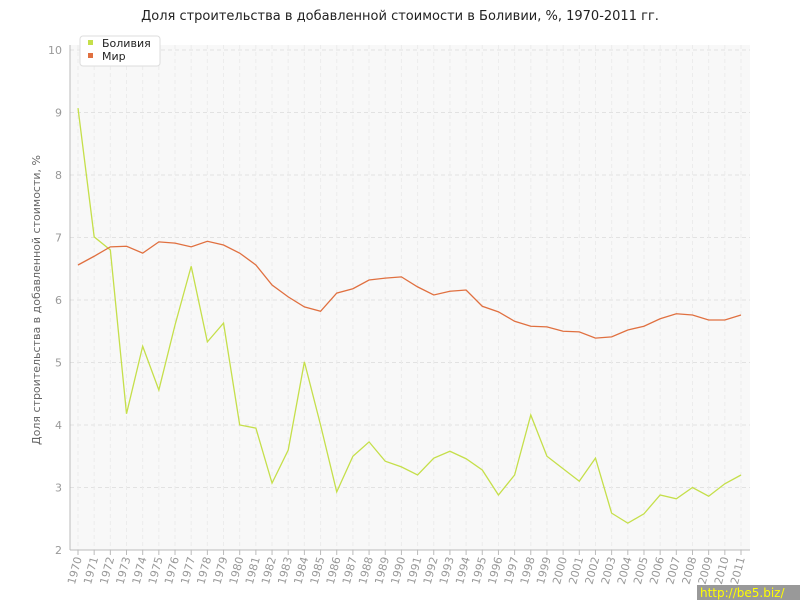  What do you see at coordinates (58, 238) in the screenshot?
I see `y-tick-label: 7` at bounding box center [58, 238].